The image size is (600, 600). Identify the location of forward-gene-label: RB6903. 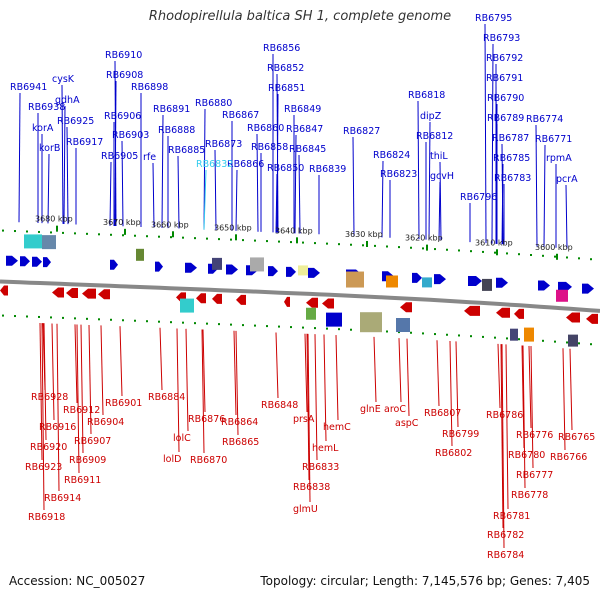
(130, 135).